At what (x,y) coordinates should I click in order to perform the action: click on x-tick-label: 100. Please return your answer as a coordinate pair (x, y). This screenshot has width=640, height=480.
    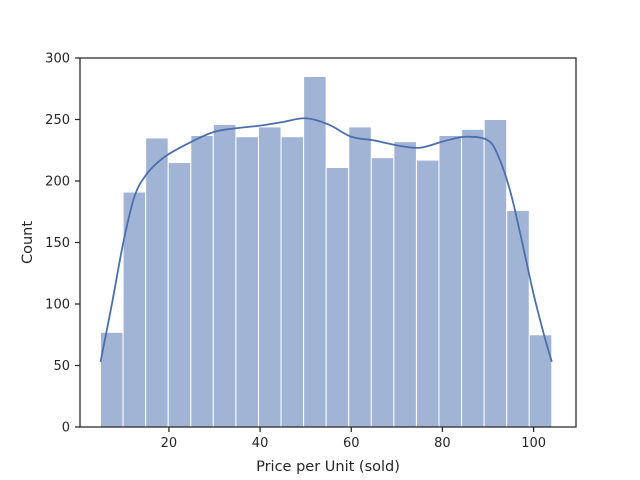
    Looking at the image, I should click on (533, 443).